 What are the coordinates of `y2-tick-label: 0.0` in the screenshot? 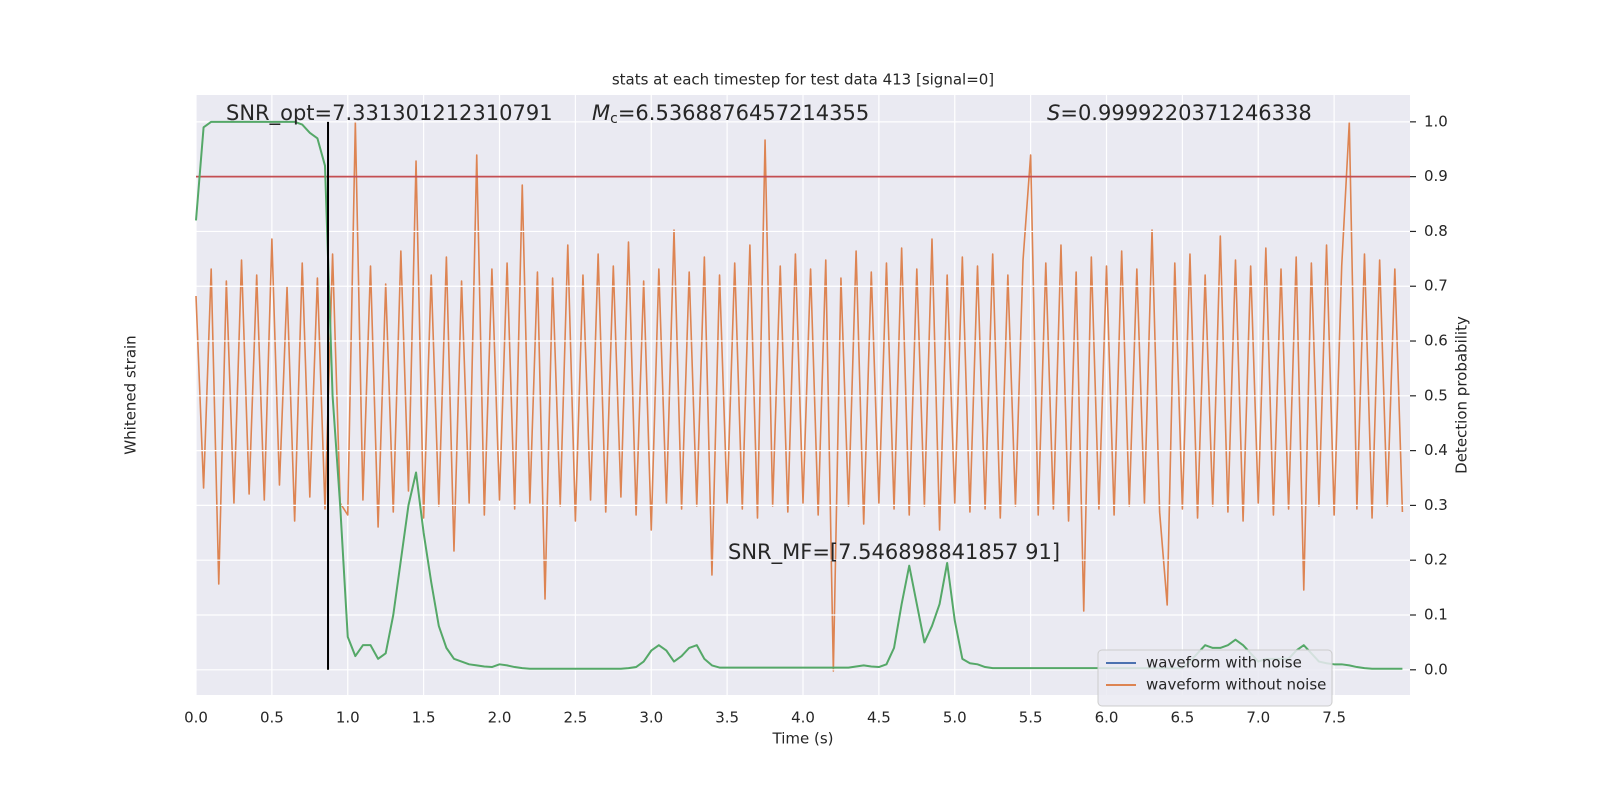 It's located at (1436, 669).